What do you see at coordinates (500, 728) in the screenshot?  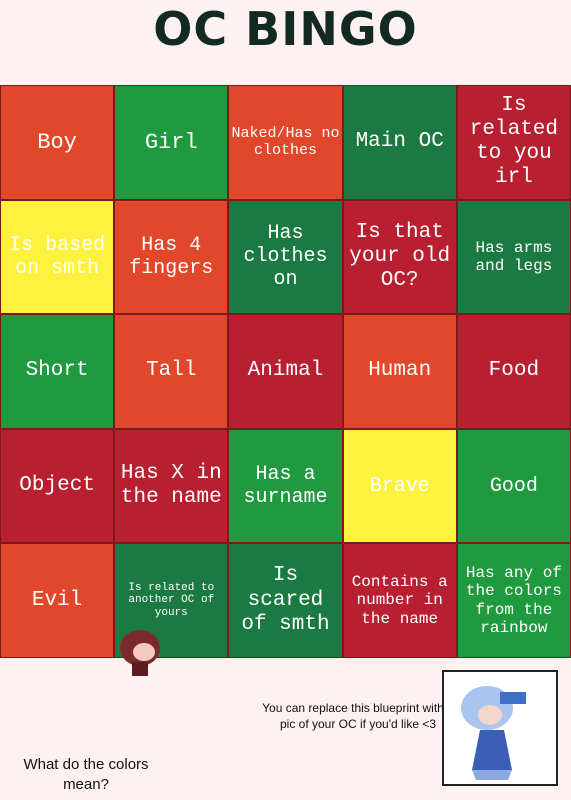 I see `oc-picture` at bounding box center [500, 728].